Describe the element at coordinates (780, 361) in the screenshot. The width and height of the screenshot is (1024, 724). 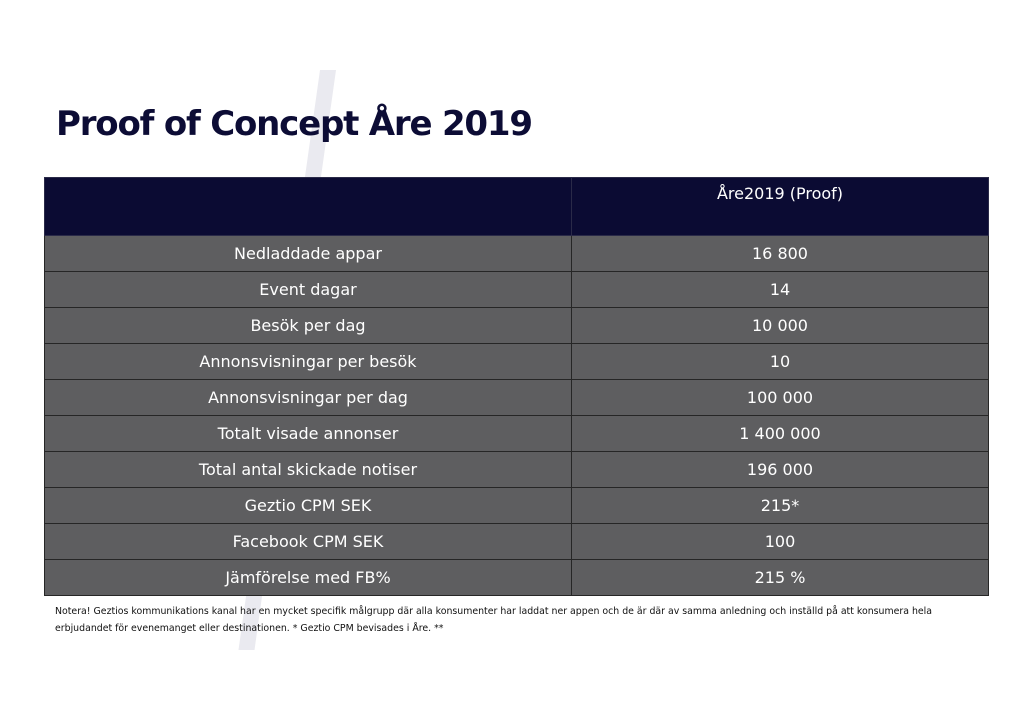
I see `row-value: 10` at that location.